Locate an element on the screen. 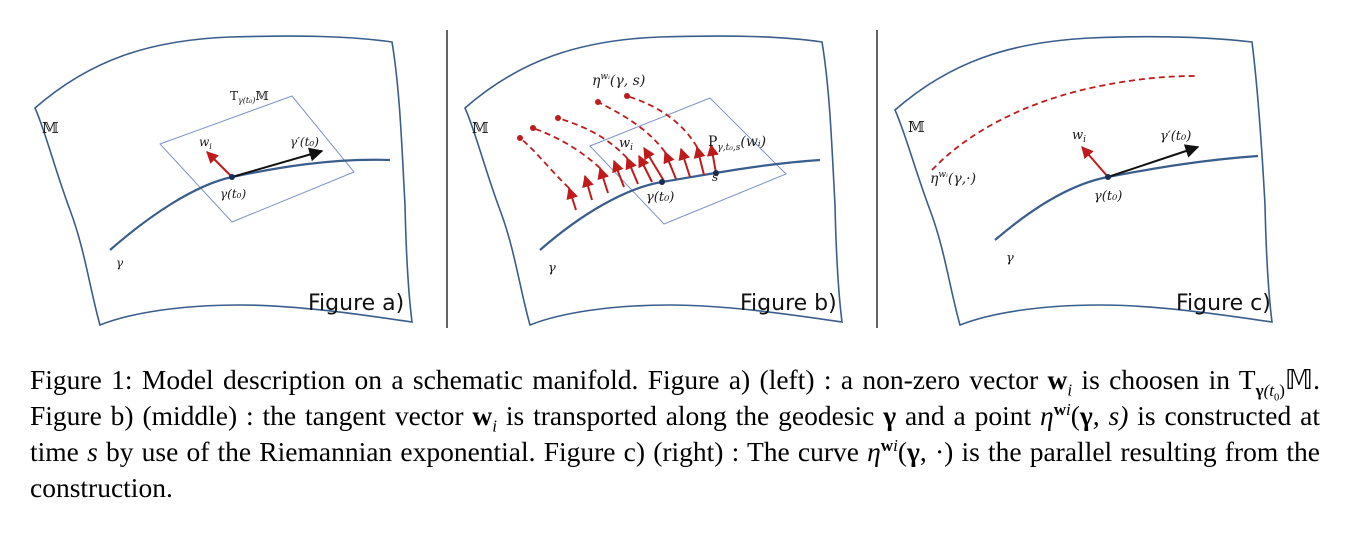 The width and height of the screenshot is (1347, 533). geodesic-curve-c is located at coordinates (1126, 197).